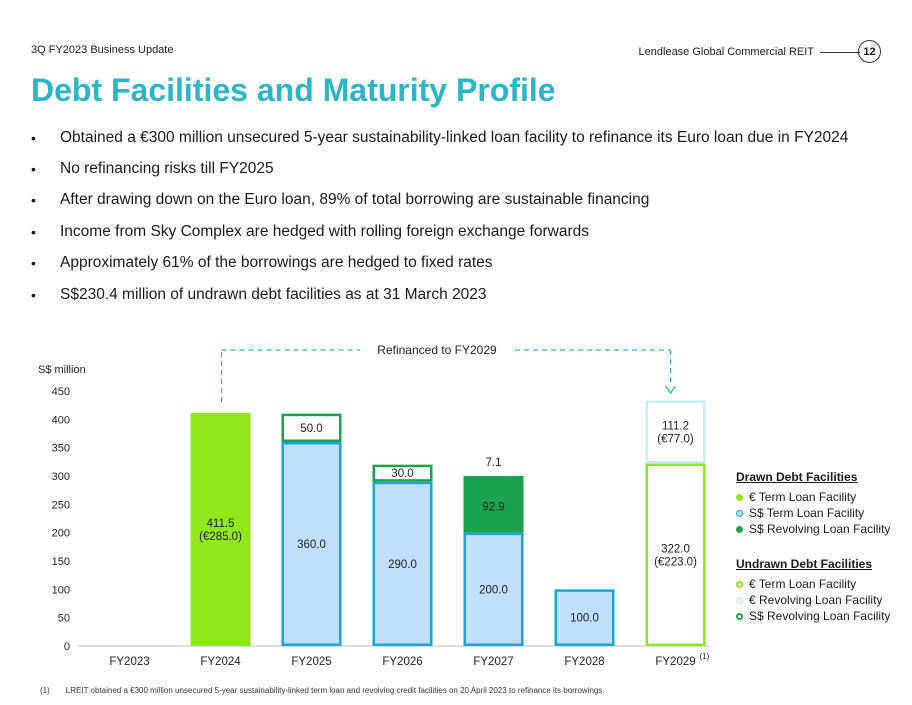 The image size is (912, 705). I want to click on report-label: 3Q FY2023 Business Update, so click(102, 50).